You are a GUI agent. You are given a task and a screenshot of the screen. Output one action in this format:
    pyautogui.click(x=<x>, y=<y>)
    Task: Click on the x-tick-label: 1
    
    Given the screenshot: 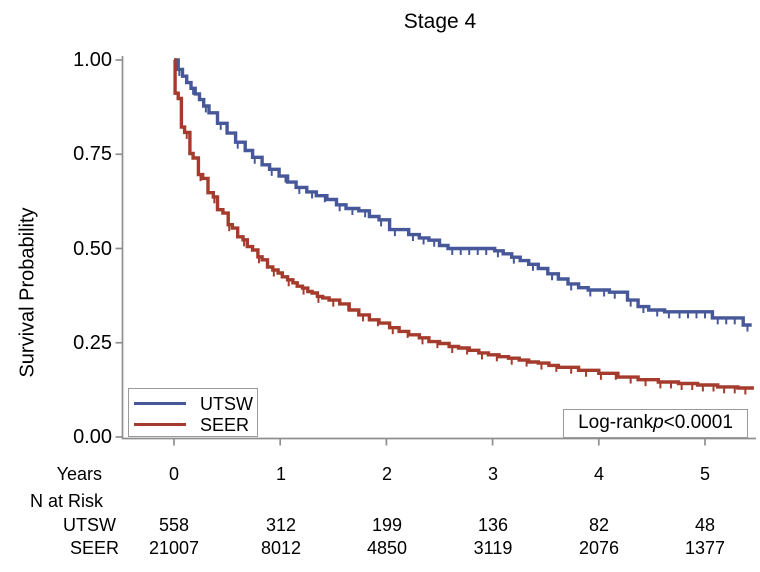 What is the action you would take?
    pyautogui.click(x=280, y=474)
    